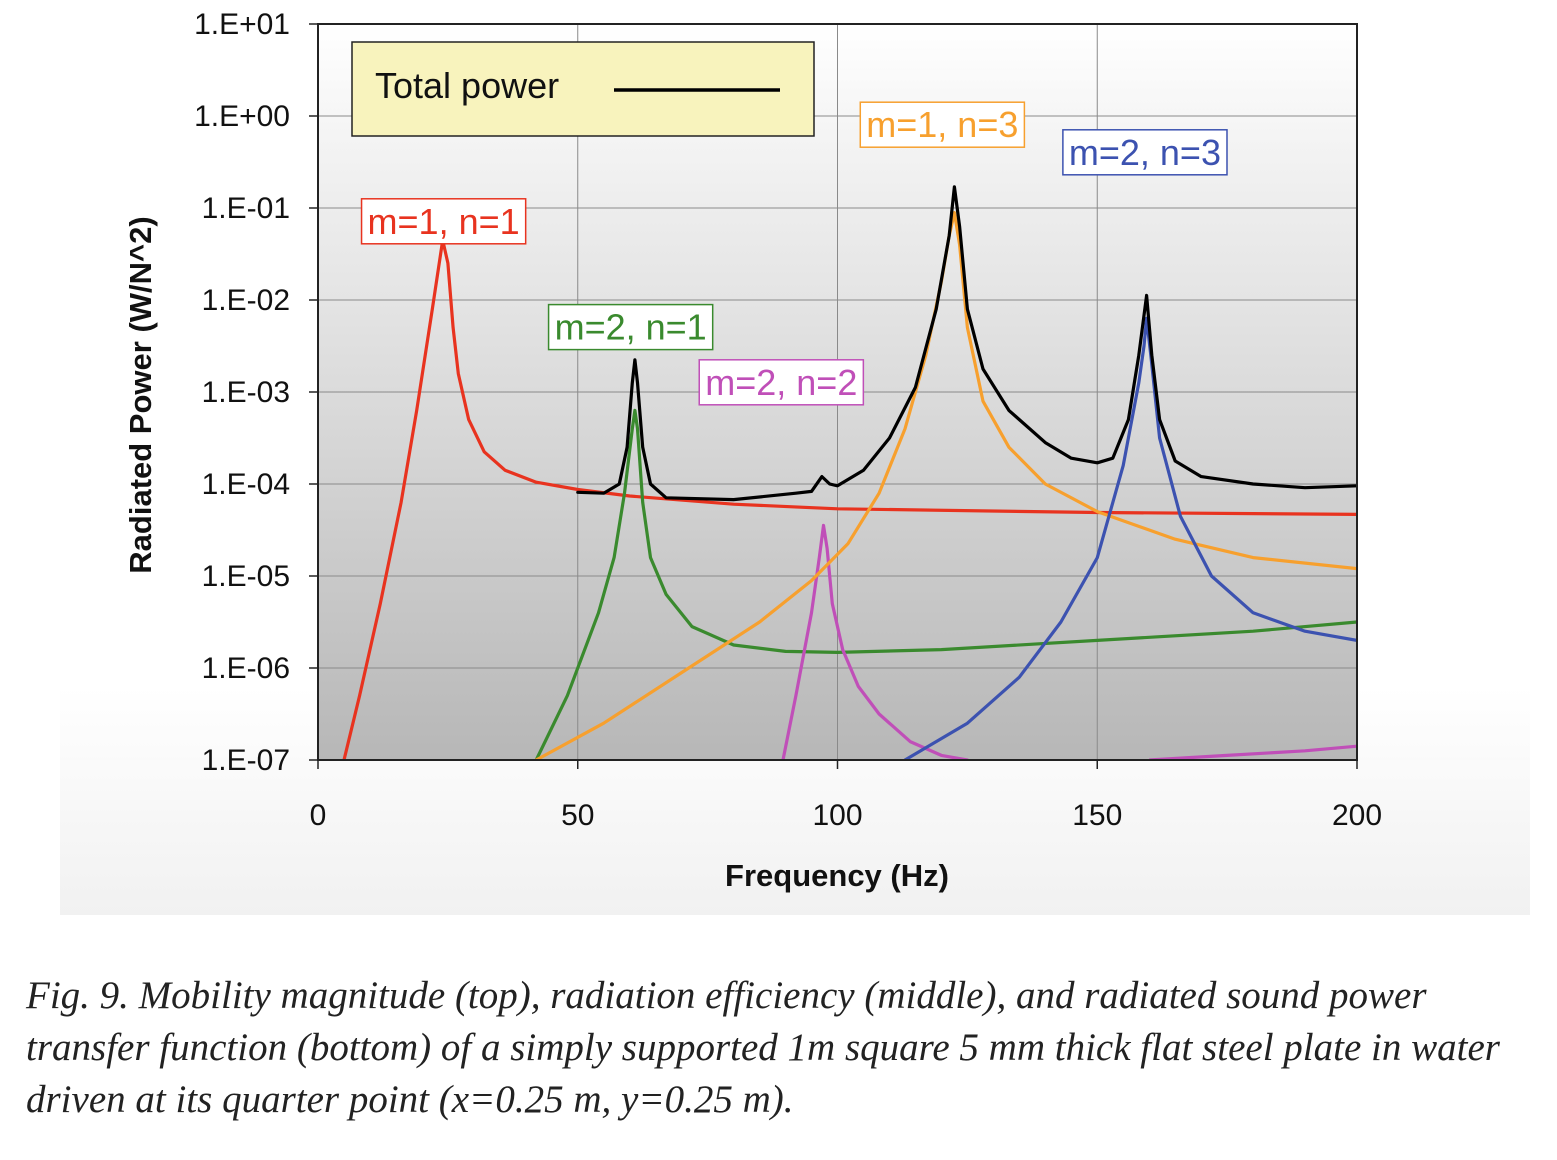  What do you see at coordinates (1097, 815) in the screenshot?
I see `x-tick-label: 150` at bounding box center [1097, 815].